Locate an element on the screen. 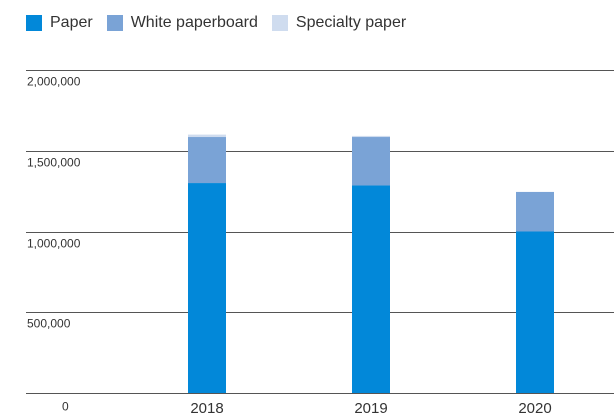  chart-legend: Paper White paperboard Specialty paper is located at coordinates (216, 23).